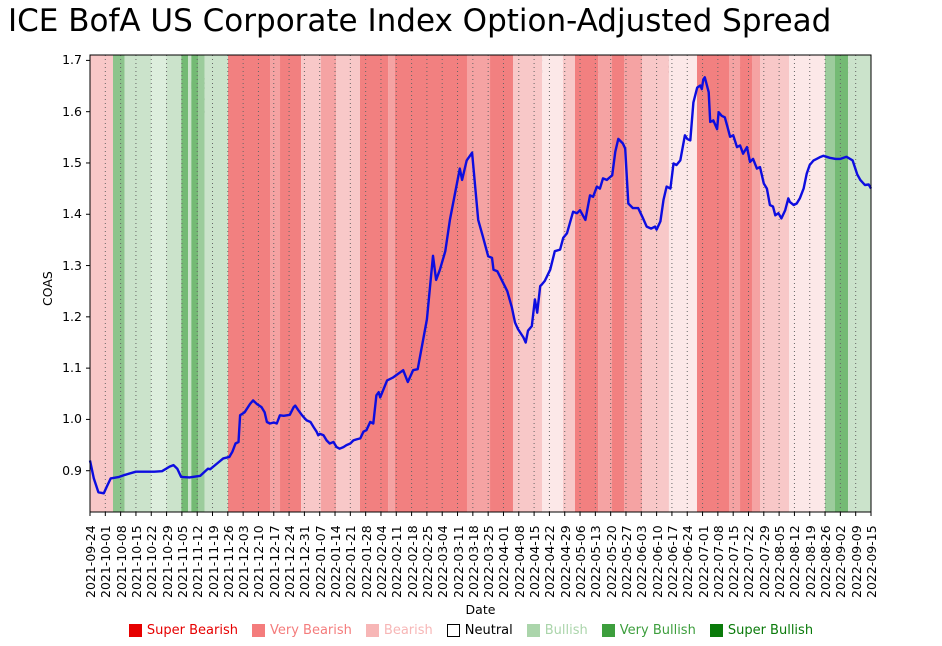 The width and height of the screenshot is (942, 646). I want to click on legend-label: Super Bearish, so click(192, 630).